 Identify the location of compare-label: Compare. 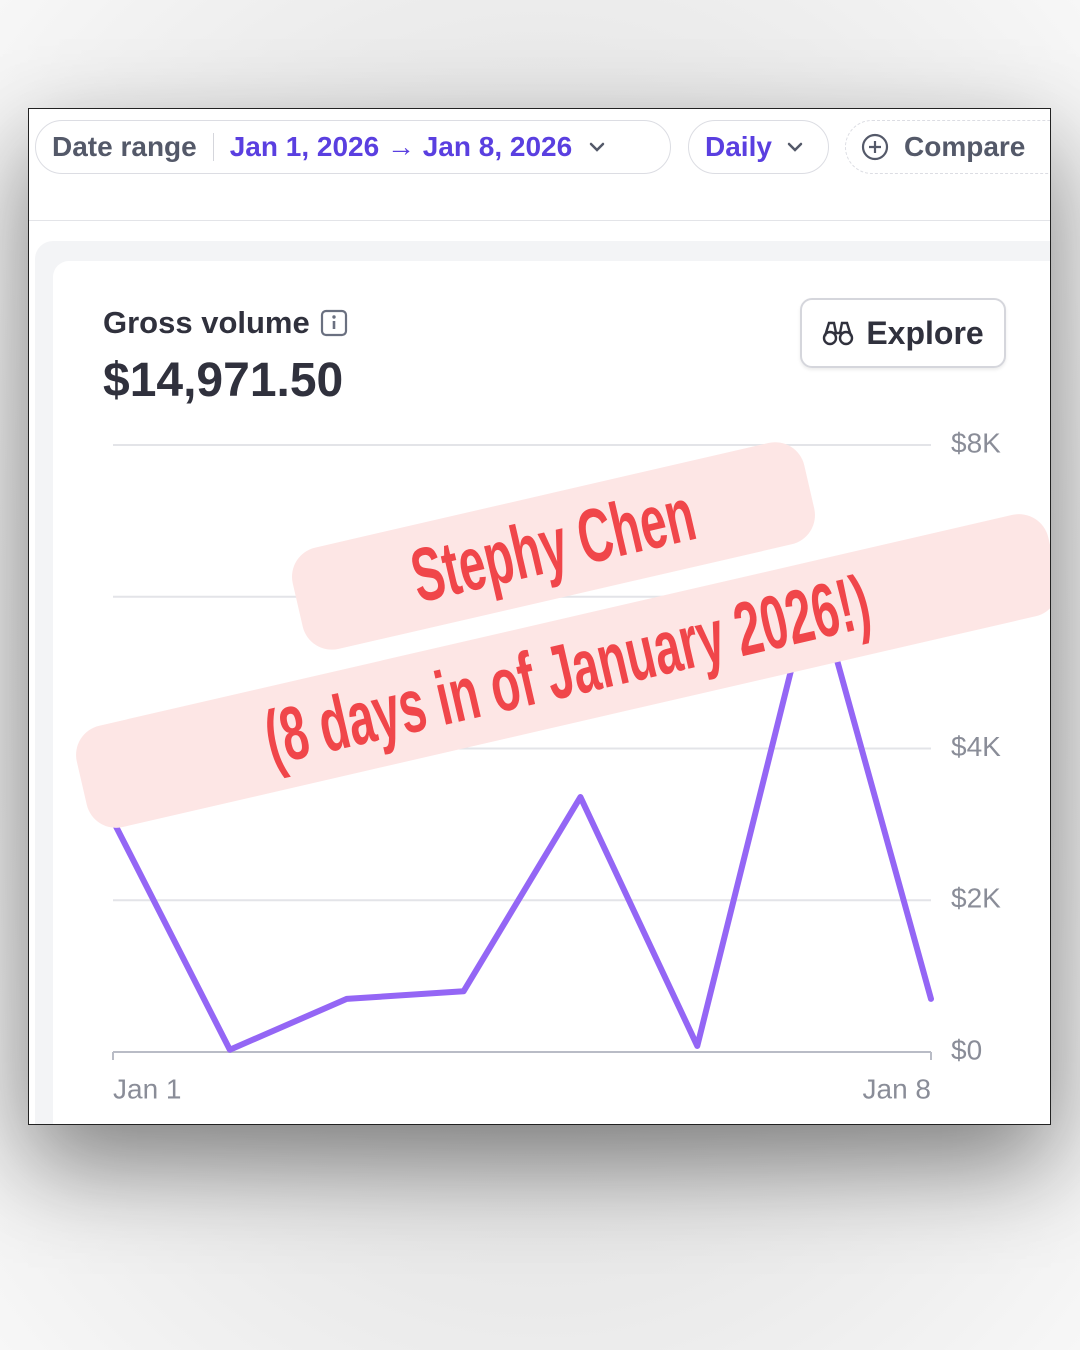
(965, 146).